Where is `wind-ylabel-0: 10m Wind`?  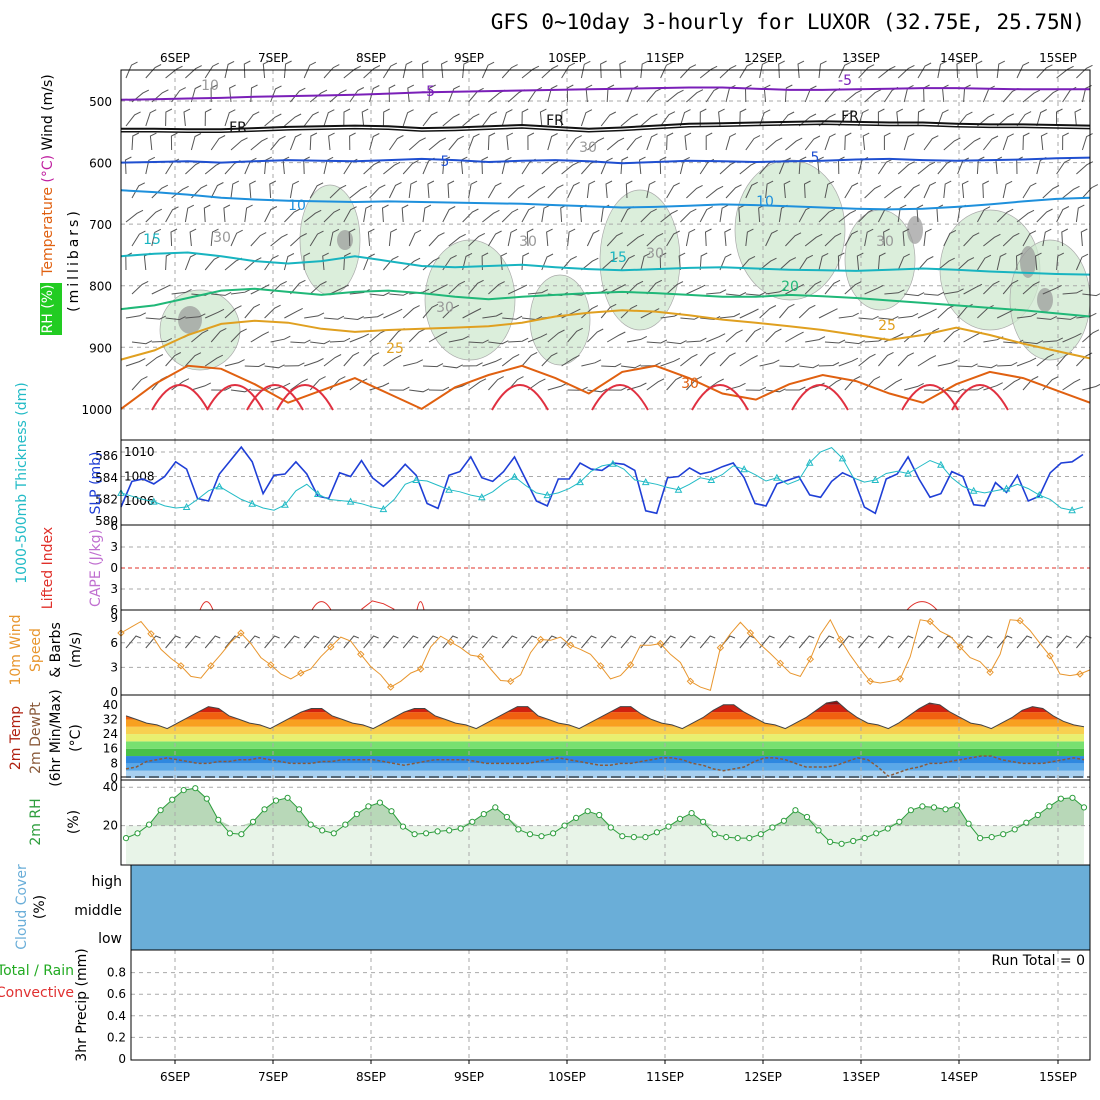
wind-ylabel-0: 10m Wind is located at coordinates (16, 649).